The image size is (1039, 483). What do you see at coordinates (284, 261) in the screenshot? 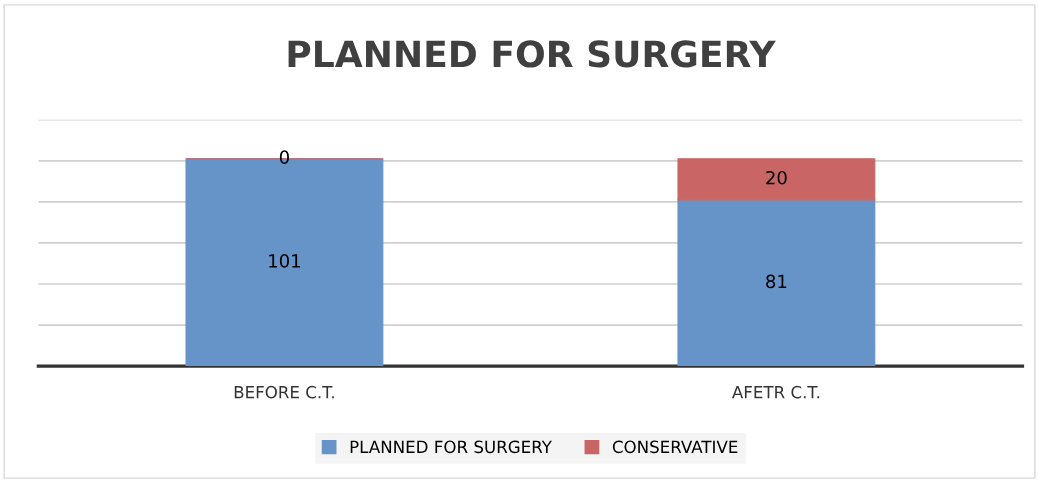
I see `data-label: 101` at bounding box center [284, 261].